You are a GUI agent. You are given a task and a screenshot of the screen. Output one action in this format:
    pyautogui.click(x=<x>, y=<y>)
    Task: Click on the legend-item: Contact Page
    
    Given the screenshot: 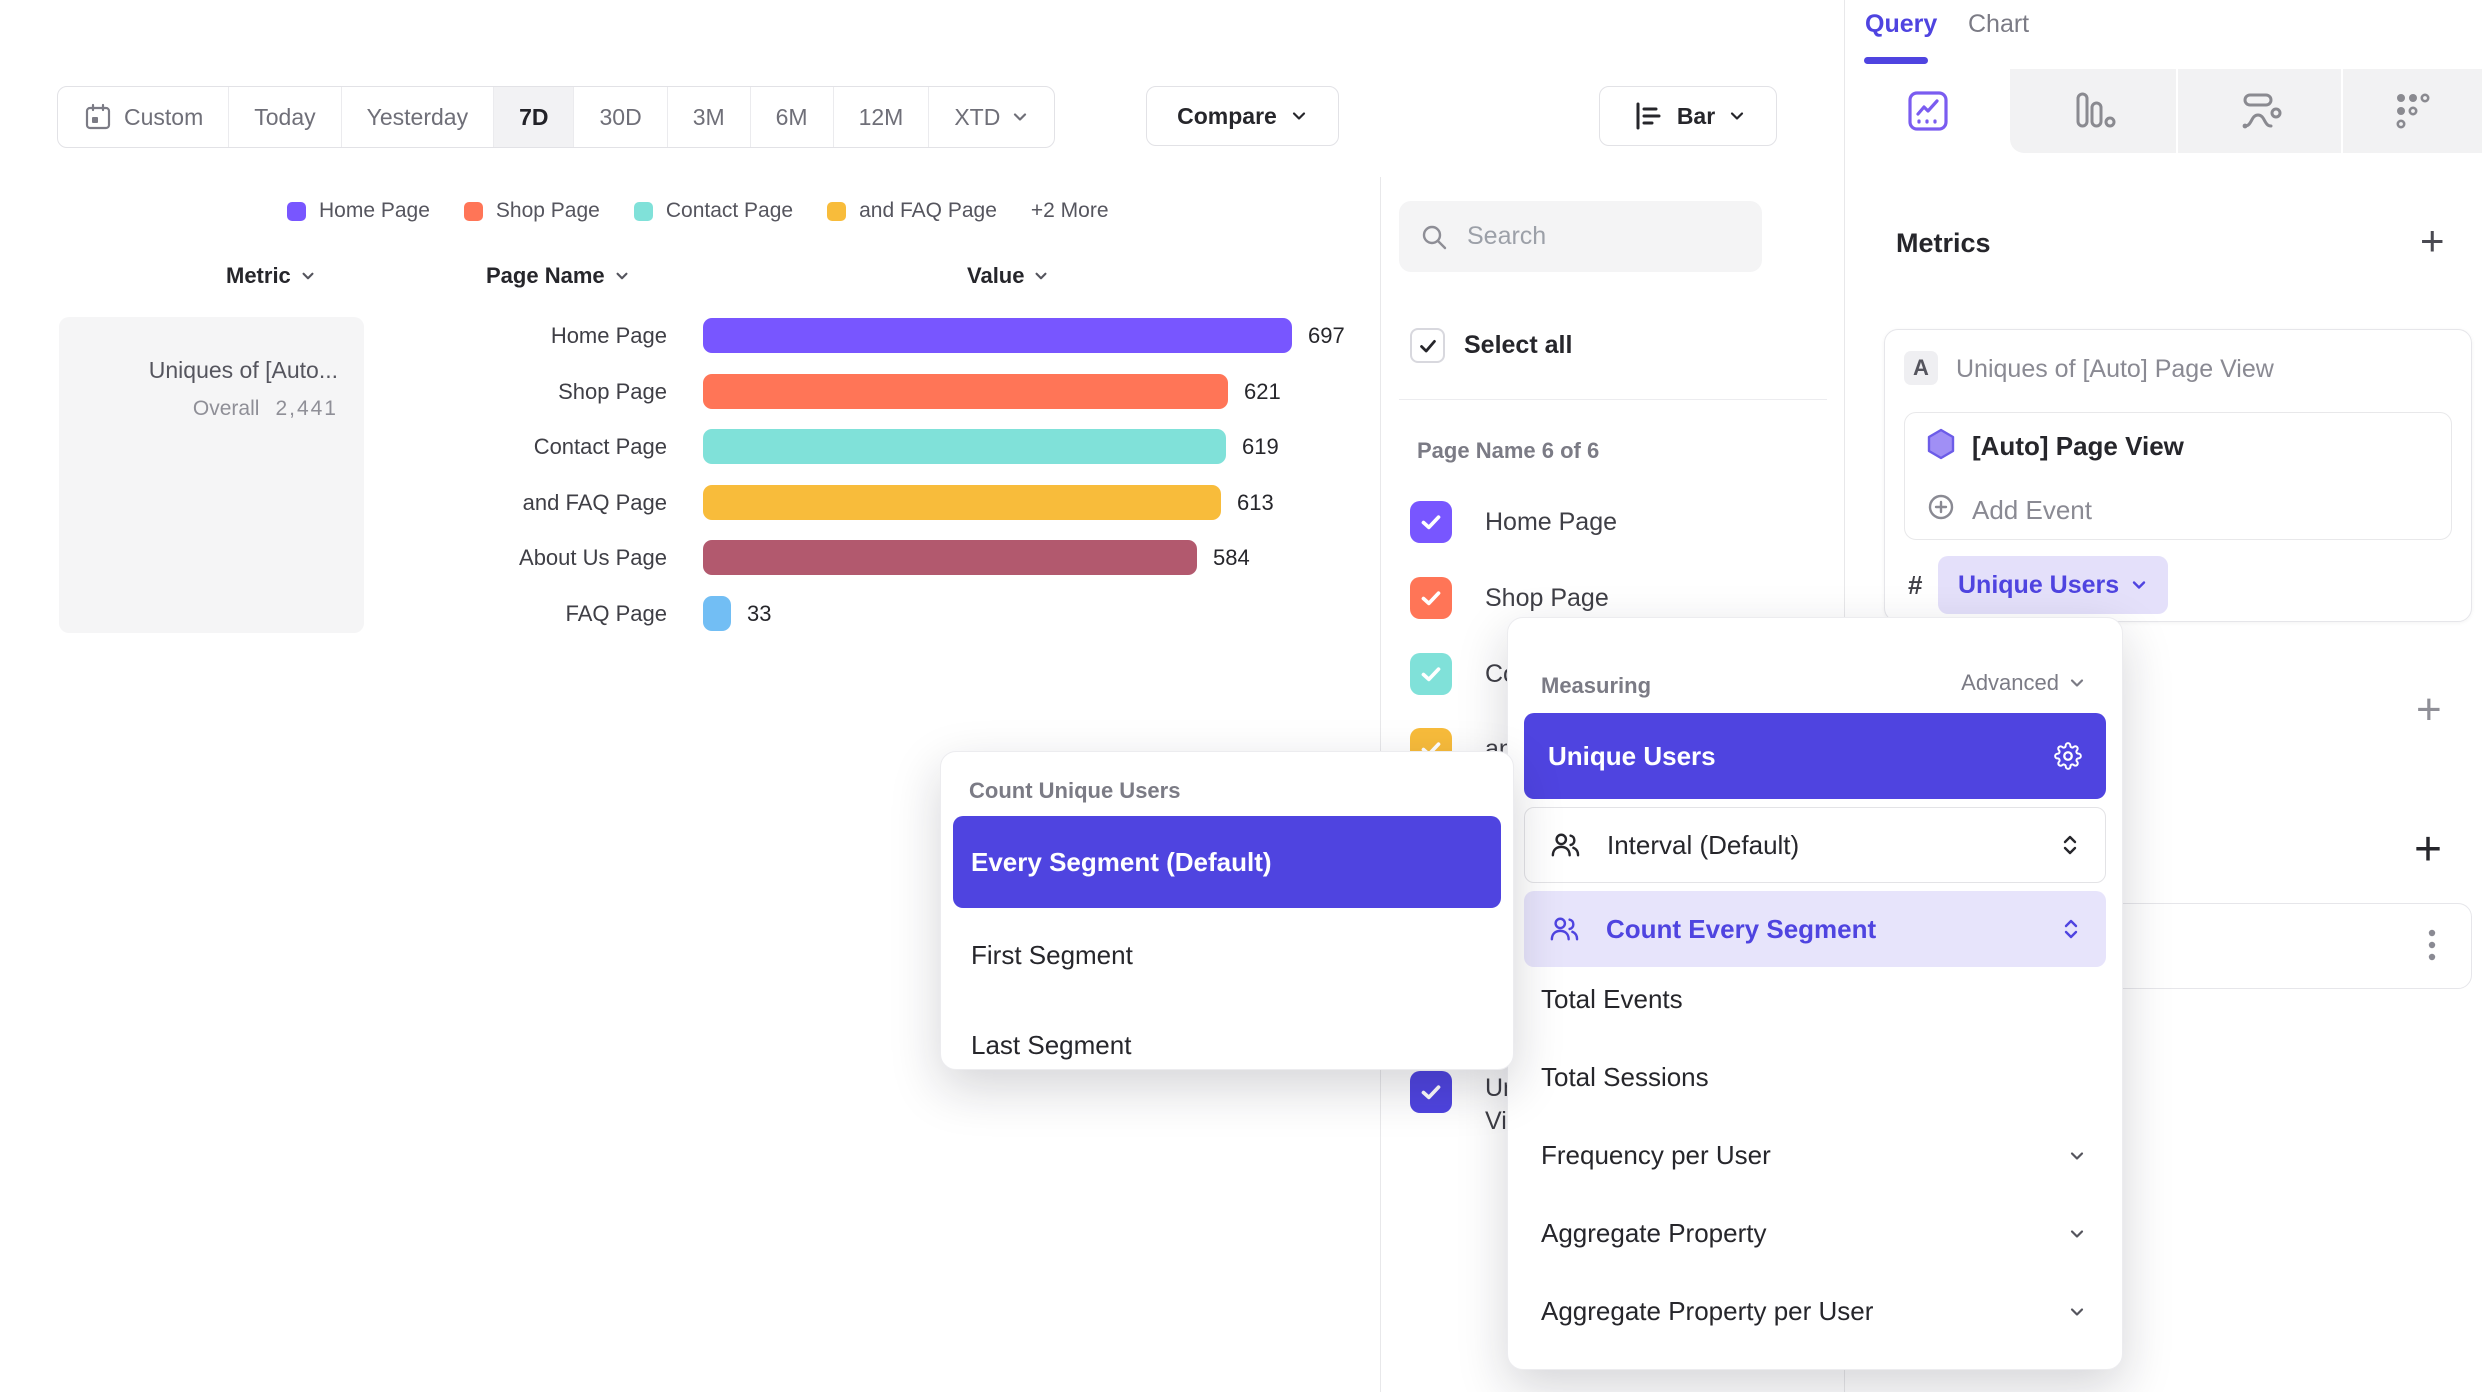 What is the action you would take?
    pyautogui.click(x=713, y=211)
    